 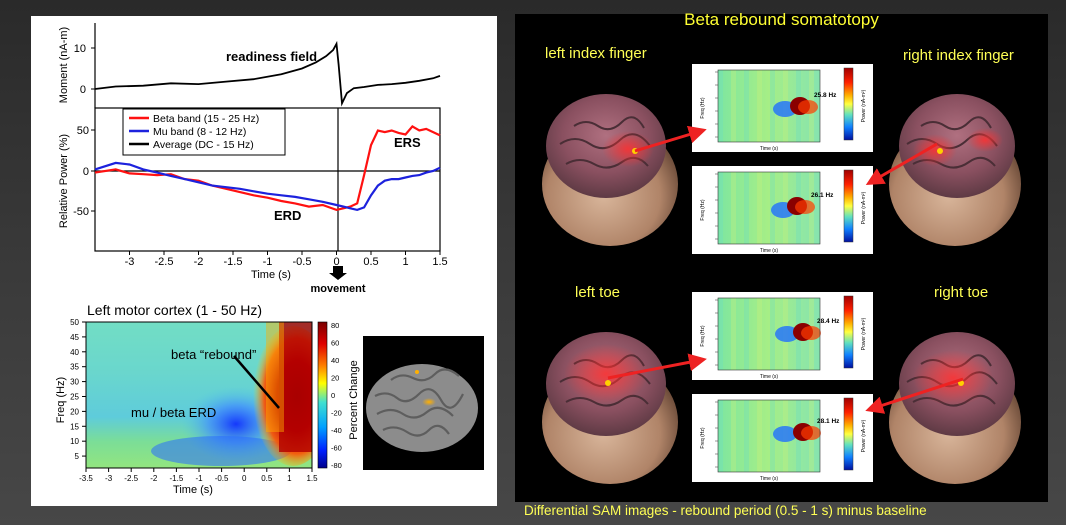 What do you see at coordinates (333, 395) in the screenshot?
I see `colorbar-tick: 0` at bounding box center [333, 395].